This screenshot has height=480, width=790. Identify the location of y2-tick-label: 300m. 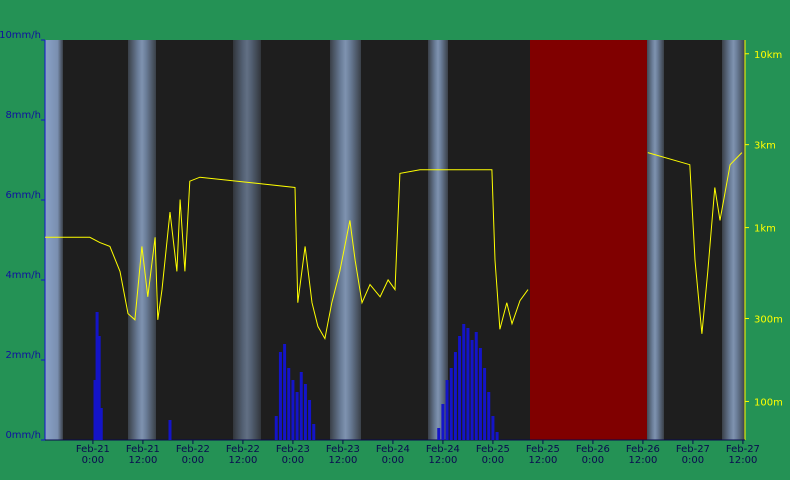
(768, 319).